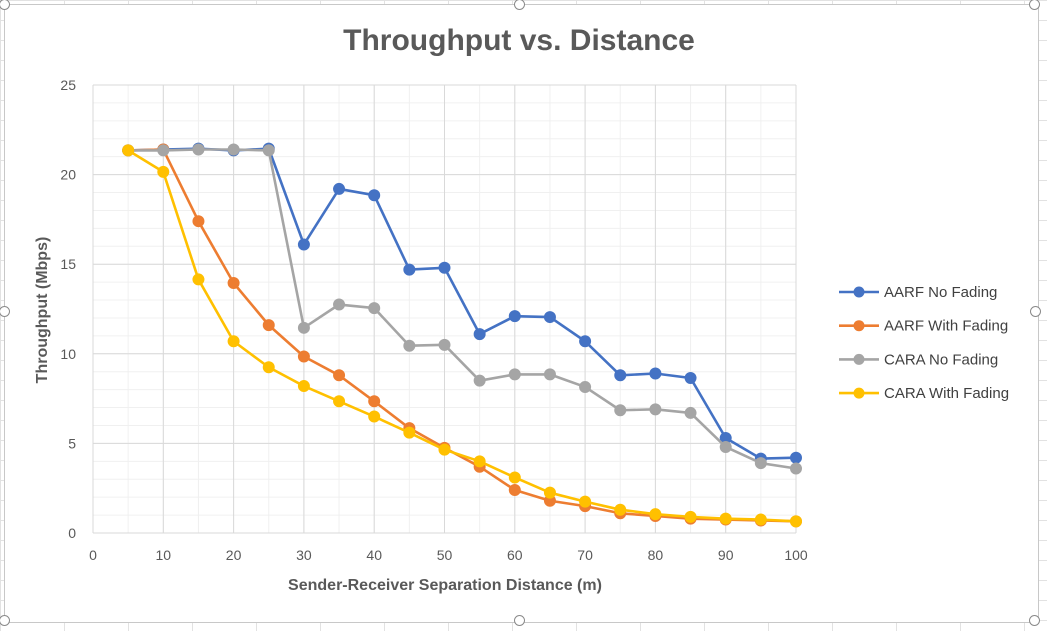 This screenshot has width=1047, height=631. I want to click on y-tick-label: 15, so click(68, 264).